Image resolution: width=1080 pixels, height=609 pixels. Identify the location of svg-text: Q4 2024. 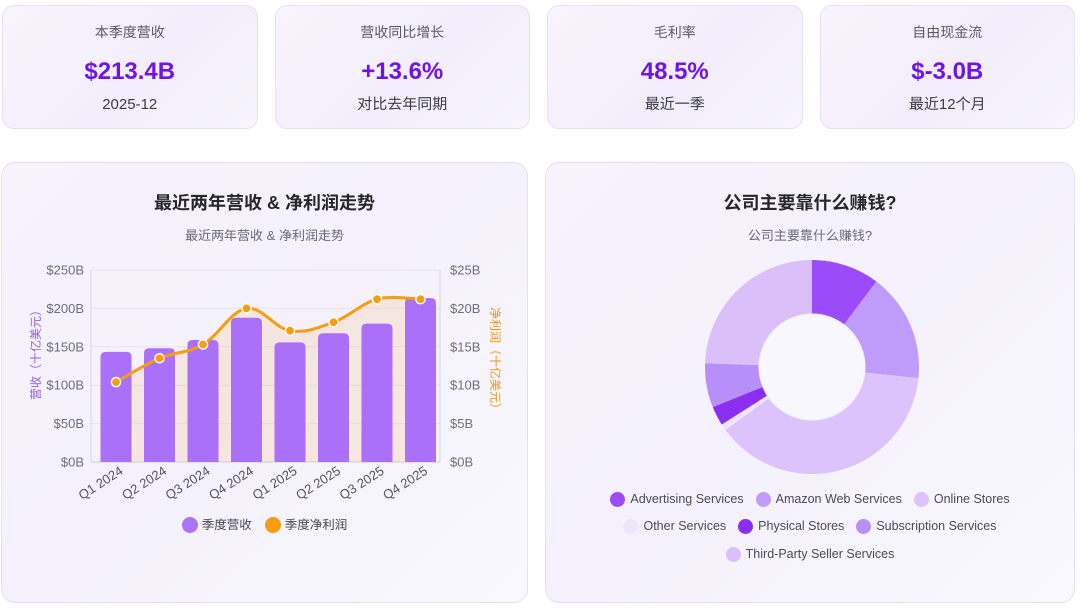
(231, 483).